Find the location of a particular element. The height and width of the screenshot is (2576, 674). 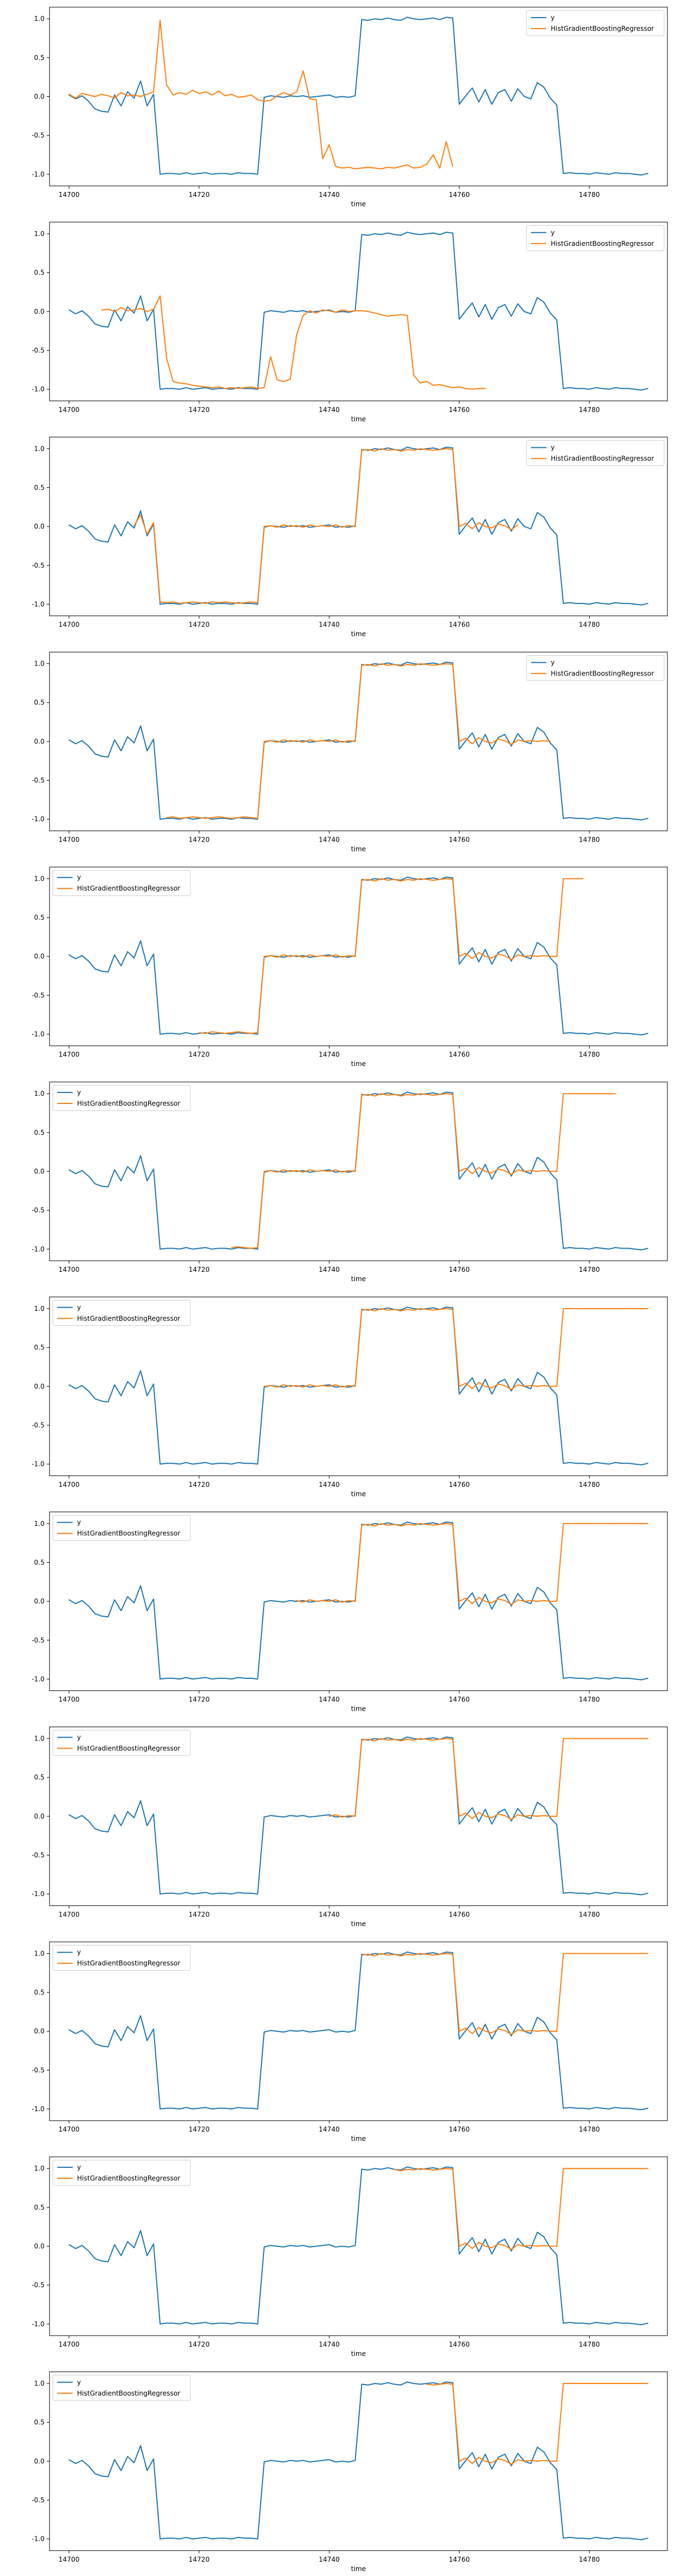

x-tick-label: 14780 is located at coordinates (590, 1269).